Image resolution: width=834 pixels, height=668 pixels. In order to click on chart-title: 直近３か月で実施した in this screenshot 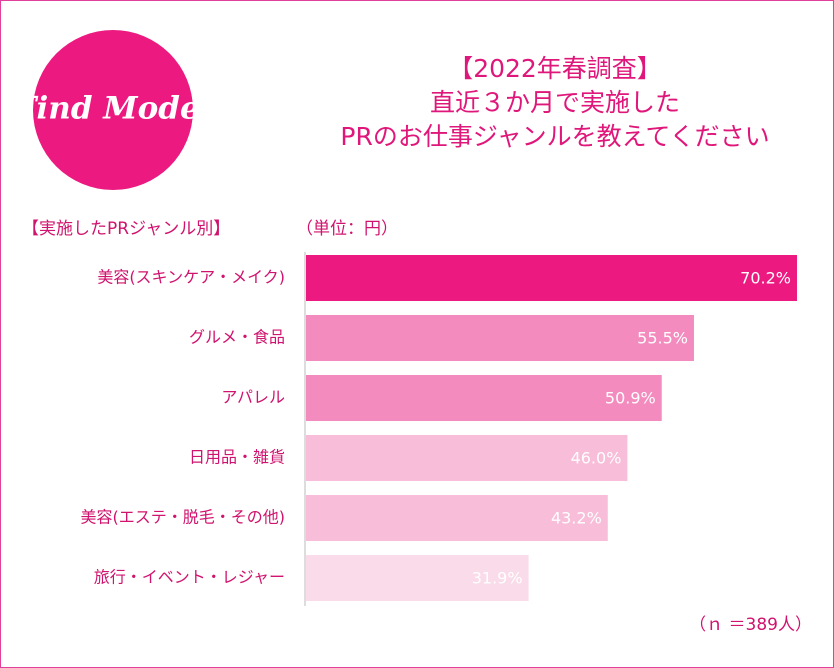, I will do `click(555, 102)`.